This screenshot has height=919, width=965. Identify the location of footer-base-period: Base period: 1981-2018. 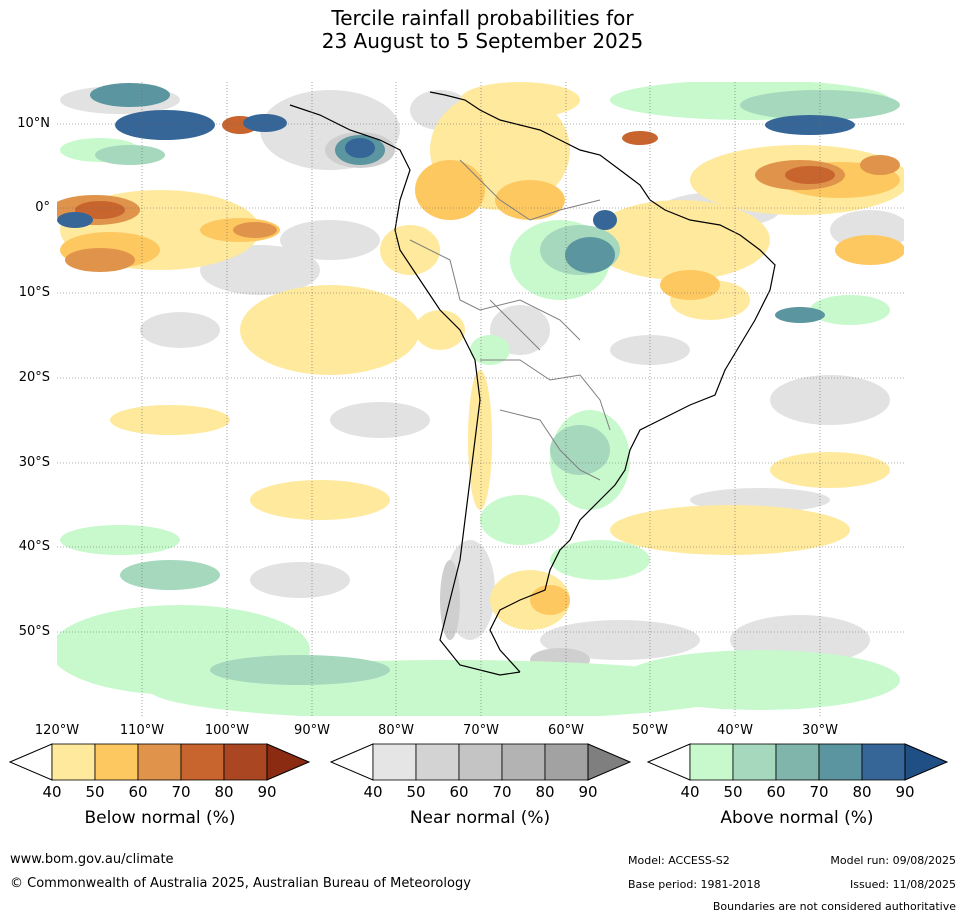
(694, 884).